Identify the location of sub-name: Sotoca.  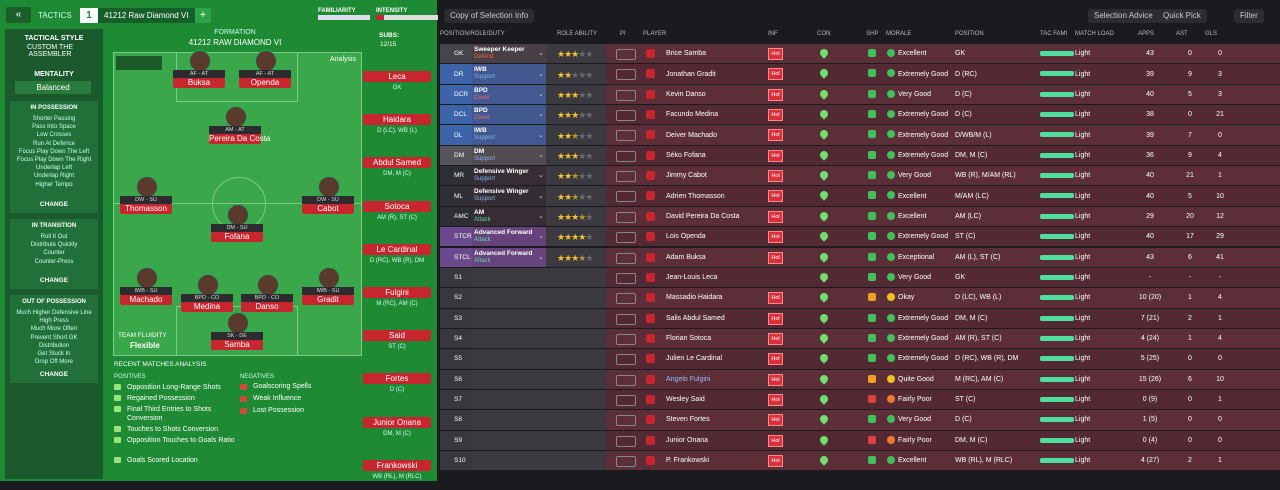
(397, 206).